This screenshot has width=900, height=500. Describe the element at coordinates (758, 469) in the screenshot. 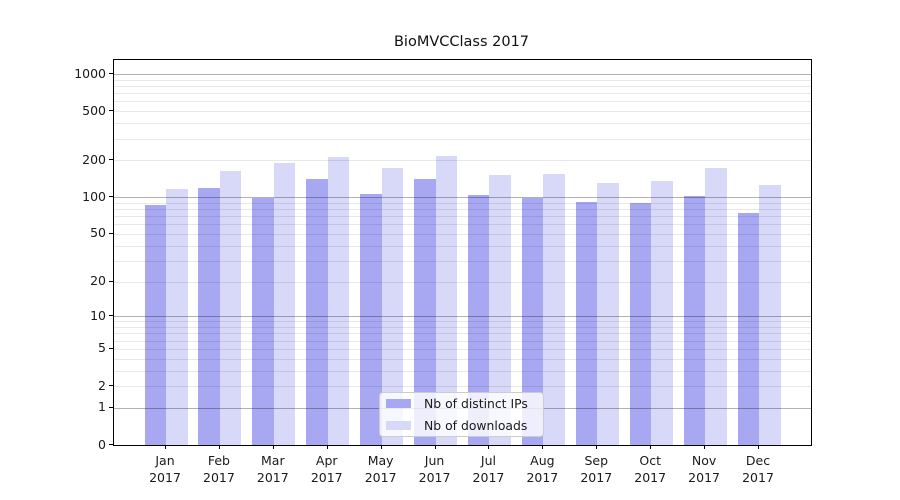

I see `x-tick-label-dec: Dec 2017` at that location.